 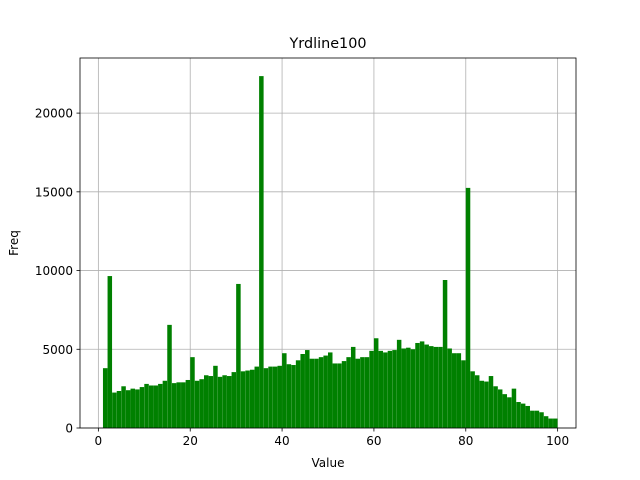 What do you see at coordinates (57, 350) in the screenshot?
I see `y-tick-label: 5000` at bounding box center [57, 350].